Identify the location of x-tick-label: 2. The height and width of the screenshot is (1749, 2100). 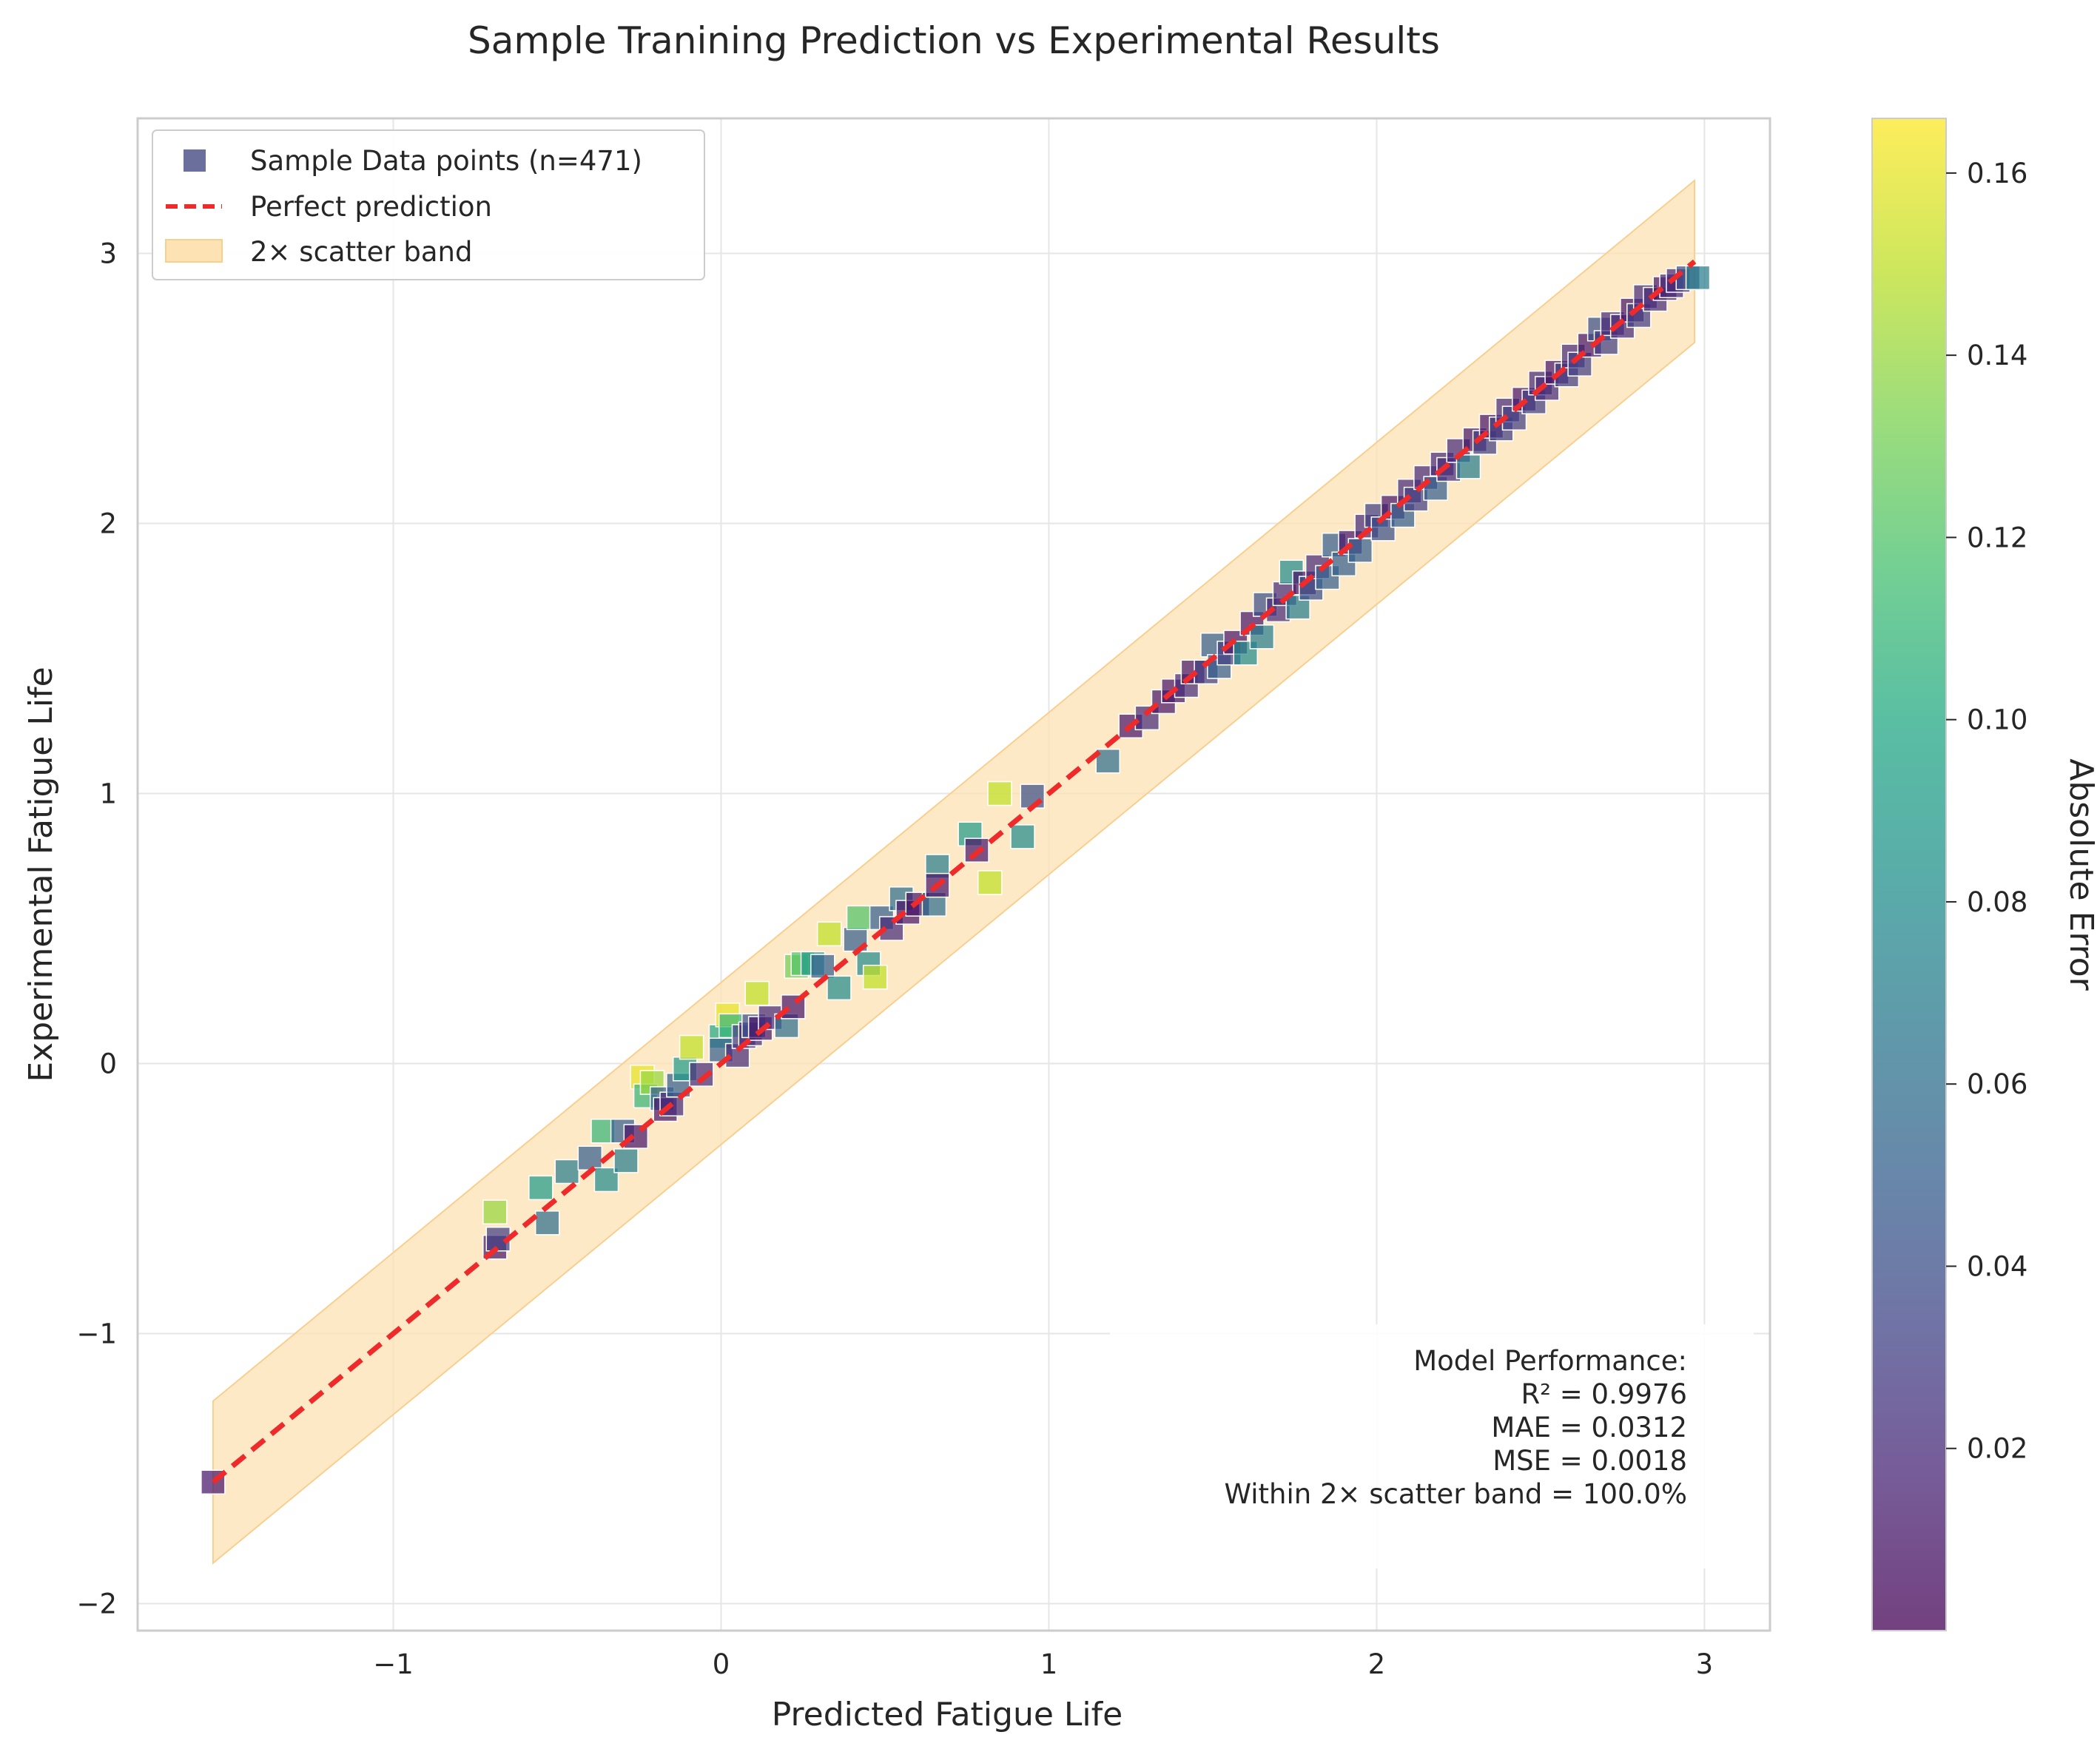
(1377, 1664).